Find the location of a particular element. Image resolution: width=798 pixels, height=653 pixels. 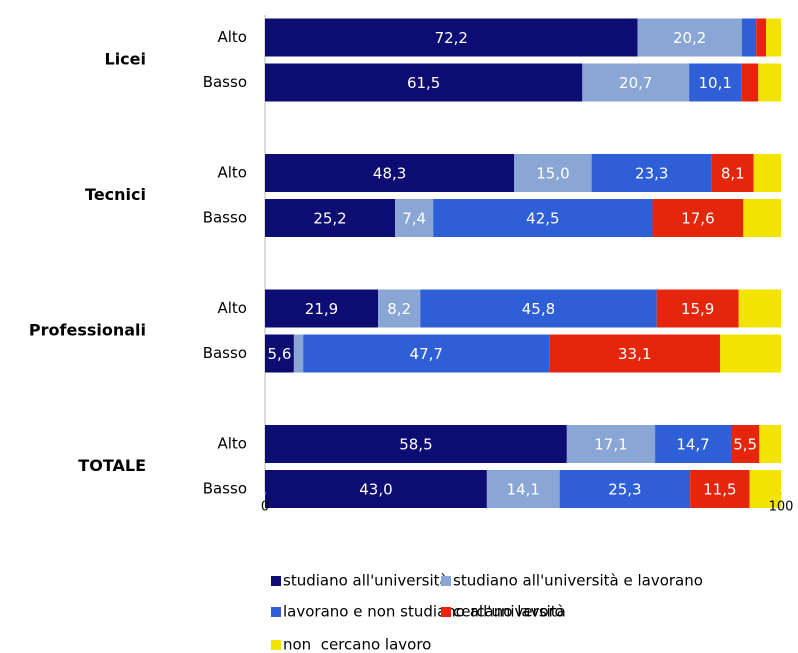

value-label: 8,2 is located at coordinates (399, 309).